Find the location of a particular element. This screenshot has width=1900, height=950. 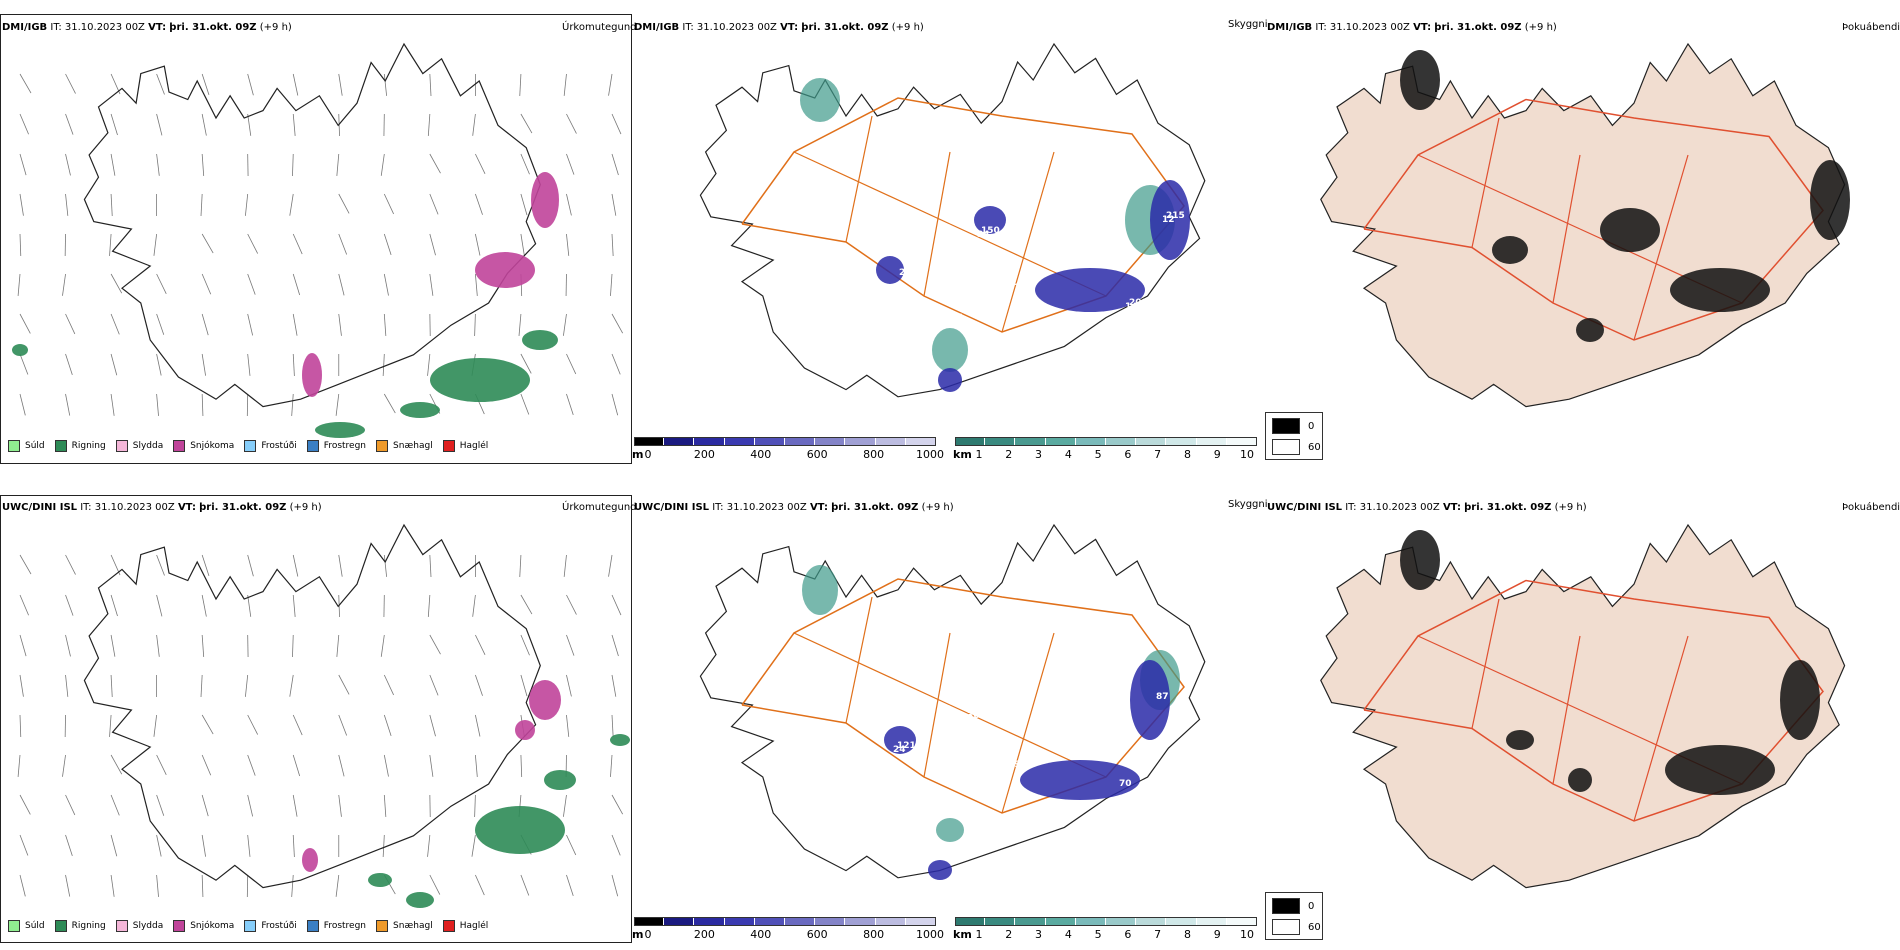

cloud-base-label: 150 is located at coordinates (990, 231).